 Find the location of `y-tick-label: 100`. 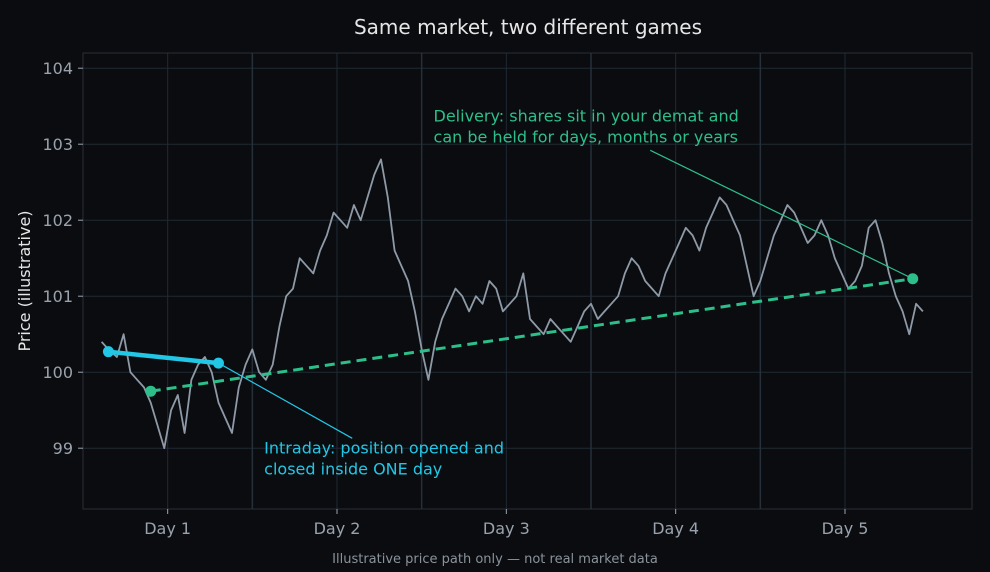

y-tick-label: 100 is located at coordinates (57, 372).